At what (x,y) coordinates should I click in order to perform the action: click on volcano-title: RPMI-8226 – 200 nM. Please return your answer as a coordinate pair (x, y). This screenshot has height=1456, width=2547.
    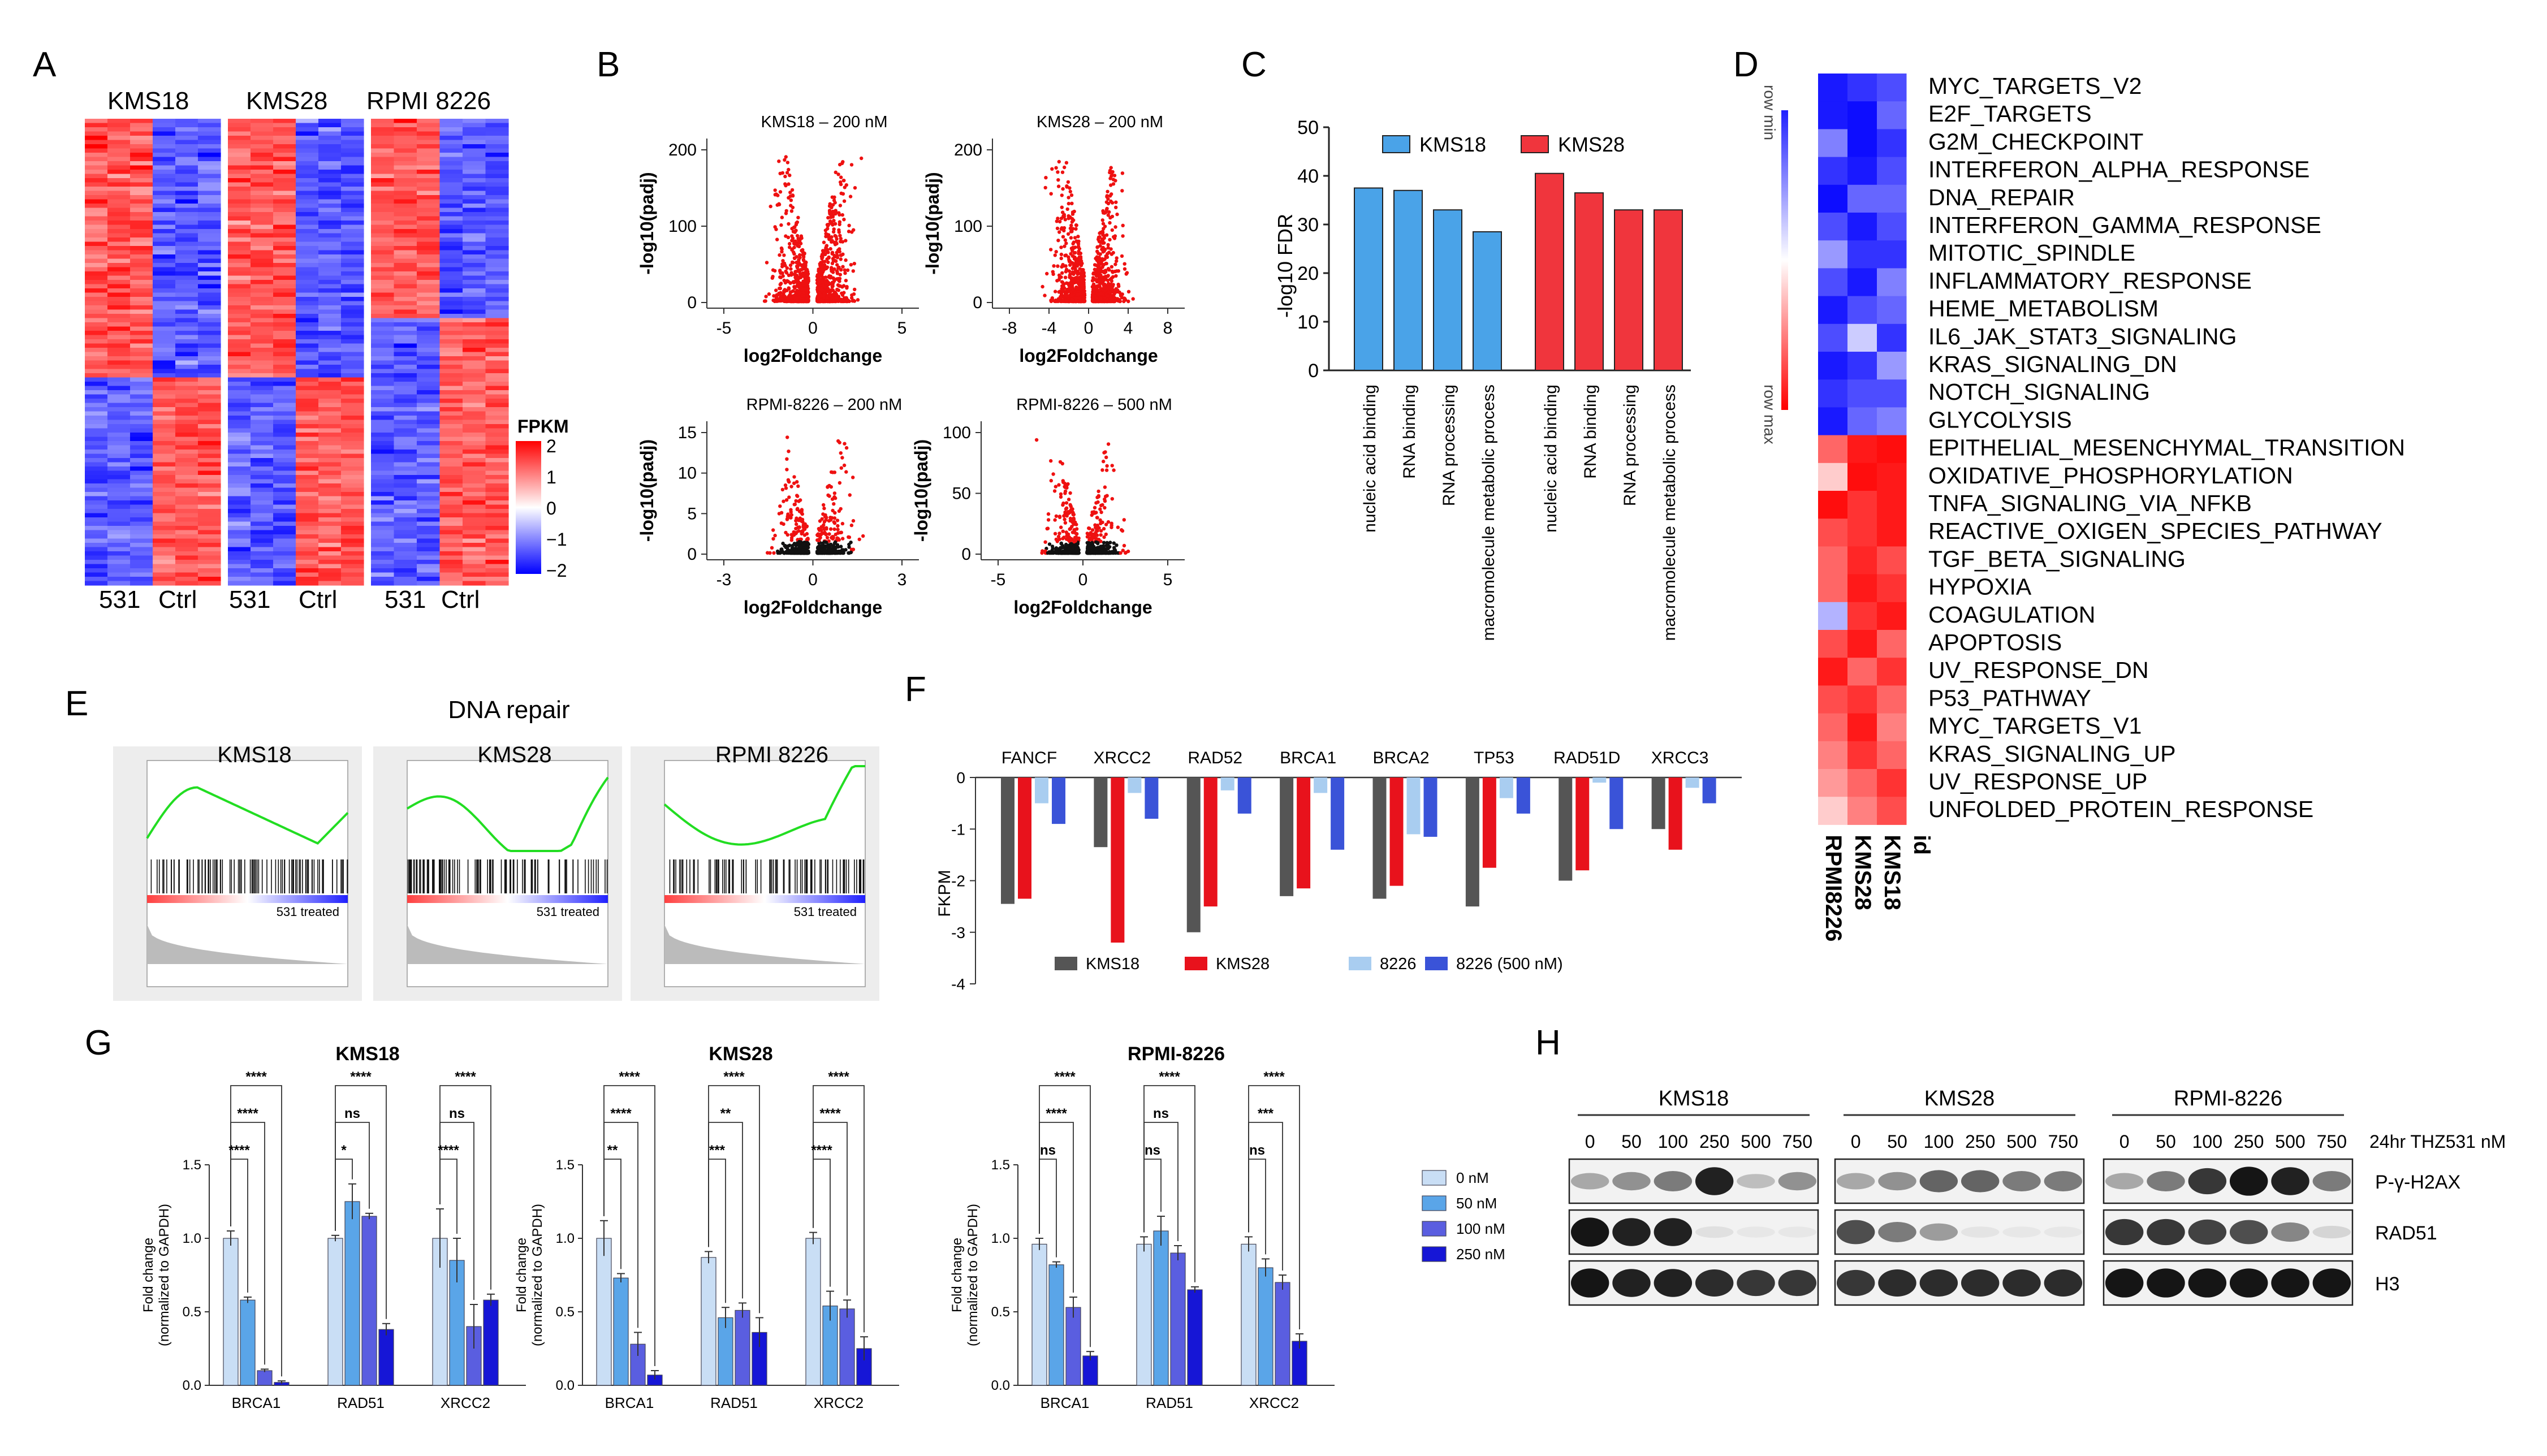
    Looking at the image, I should click on (824, 405).